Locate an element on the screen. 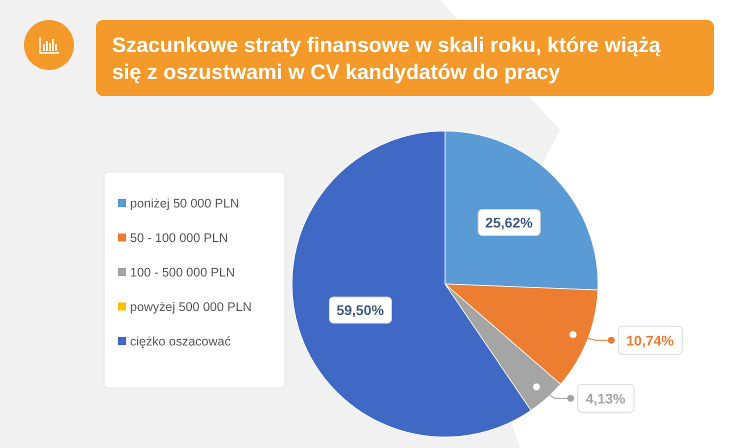 Image resolution: width=750 pixels, height=448 pixels. chart-title: Szacunkowe straty finansowe w skali roku, które wiążą się z oszustwami w CV kandydatów do pracy is located at coordinates (386, 59).